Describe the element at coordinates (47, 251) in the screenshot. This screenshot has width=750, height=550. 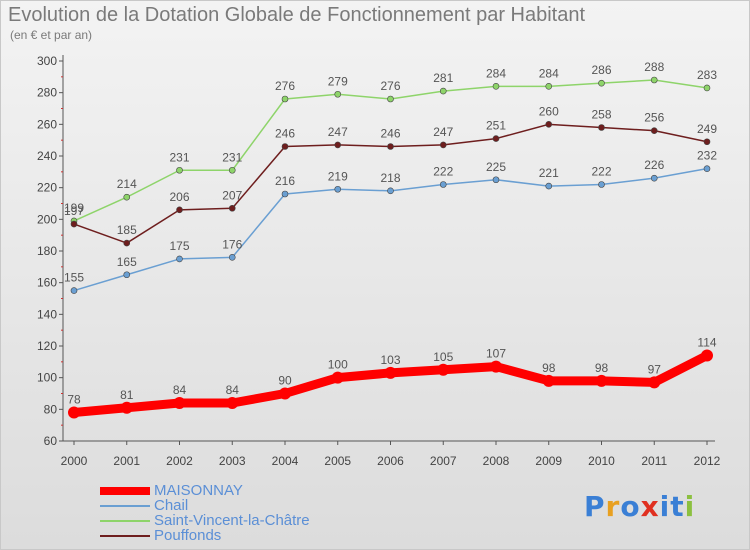
I see `y-tick-label: 180` at that location.